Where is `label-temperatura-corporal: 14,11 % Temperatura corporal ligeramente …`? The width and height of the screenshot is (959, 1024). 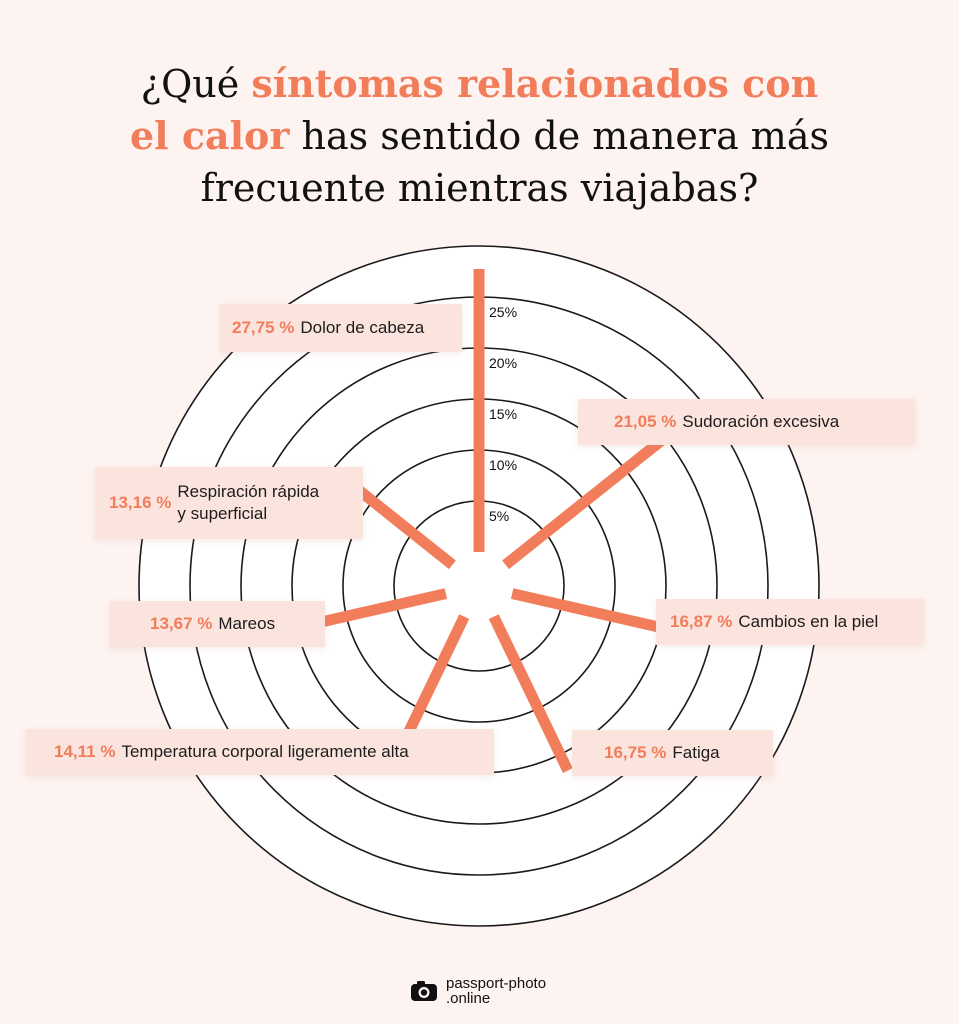
label-temperatura-corporal: 14,11 % Temperatura corporal ligeramente … is located at coordinates (260, 752).